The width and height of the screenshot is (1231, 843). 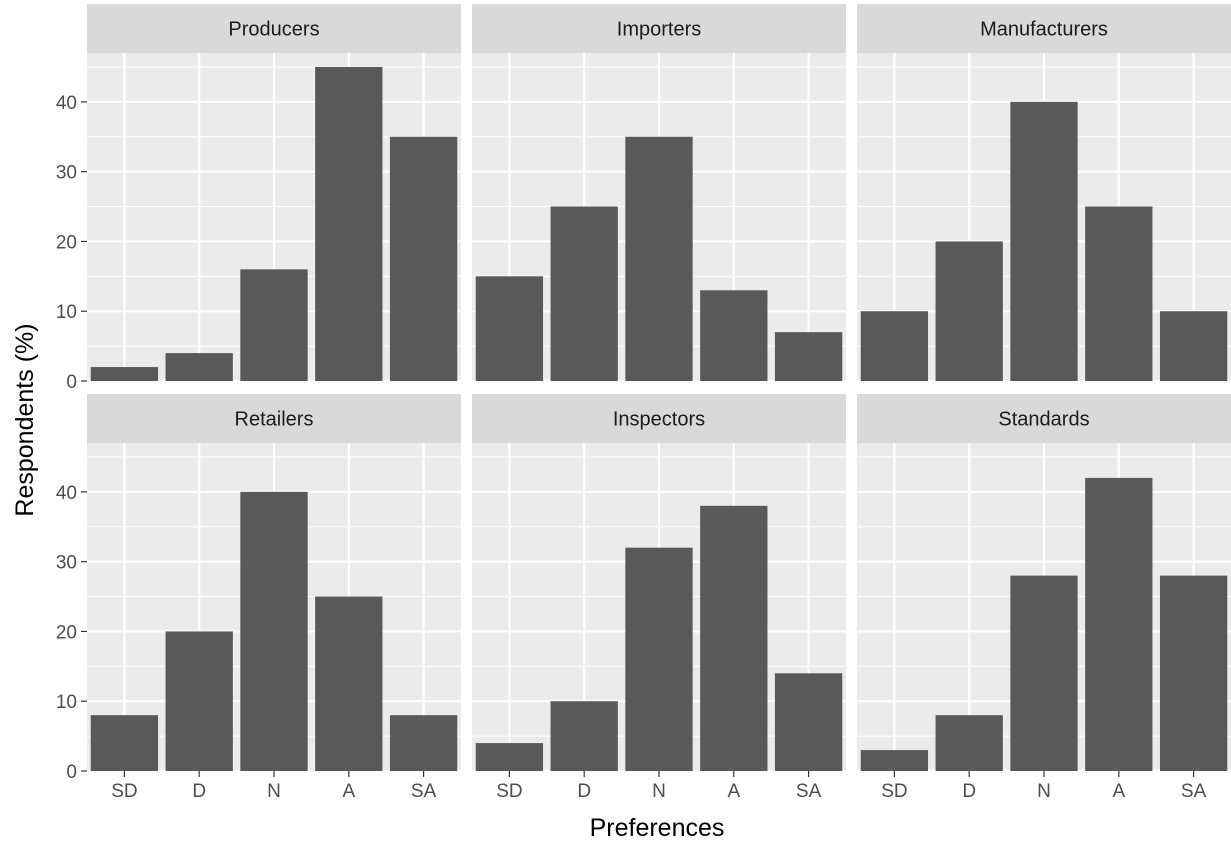 I want to click on bar-manufacturers-sa, so click(x=1193, y=346).